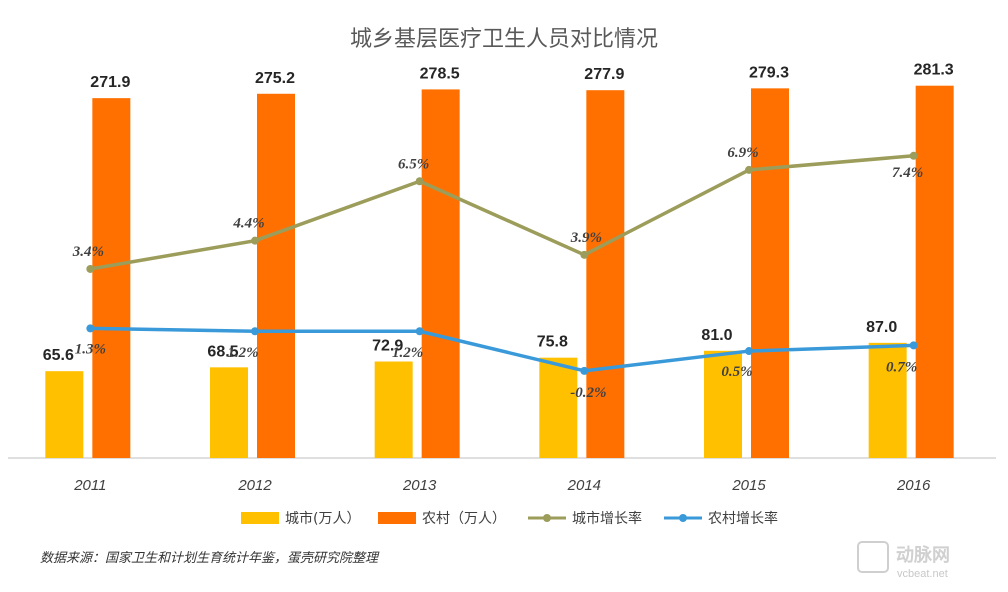  What do you see at coordinates (743, 518) in the screenshot?
I see `legend-label: 农村增长率` at bounding box center [743, 518].